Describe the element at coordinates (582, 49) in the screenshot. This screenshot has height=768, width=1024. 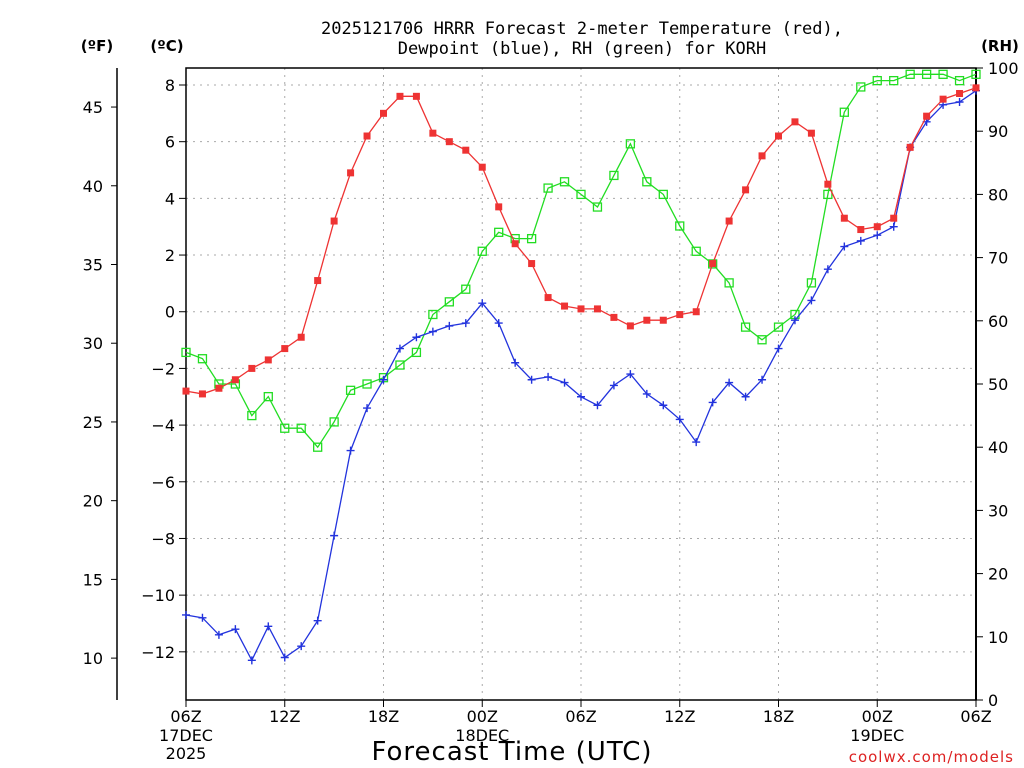
I see `title-line-2: Dewpoint (blue), RH (green) for KORH` at that location.